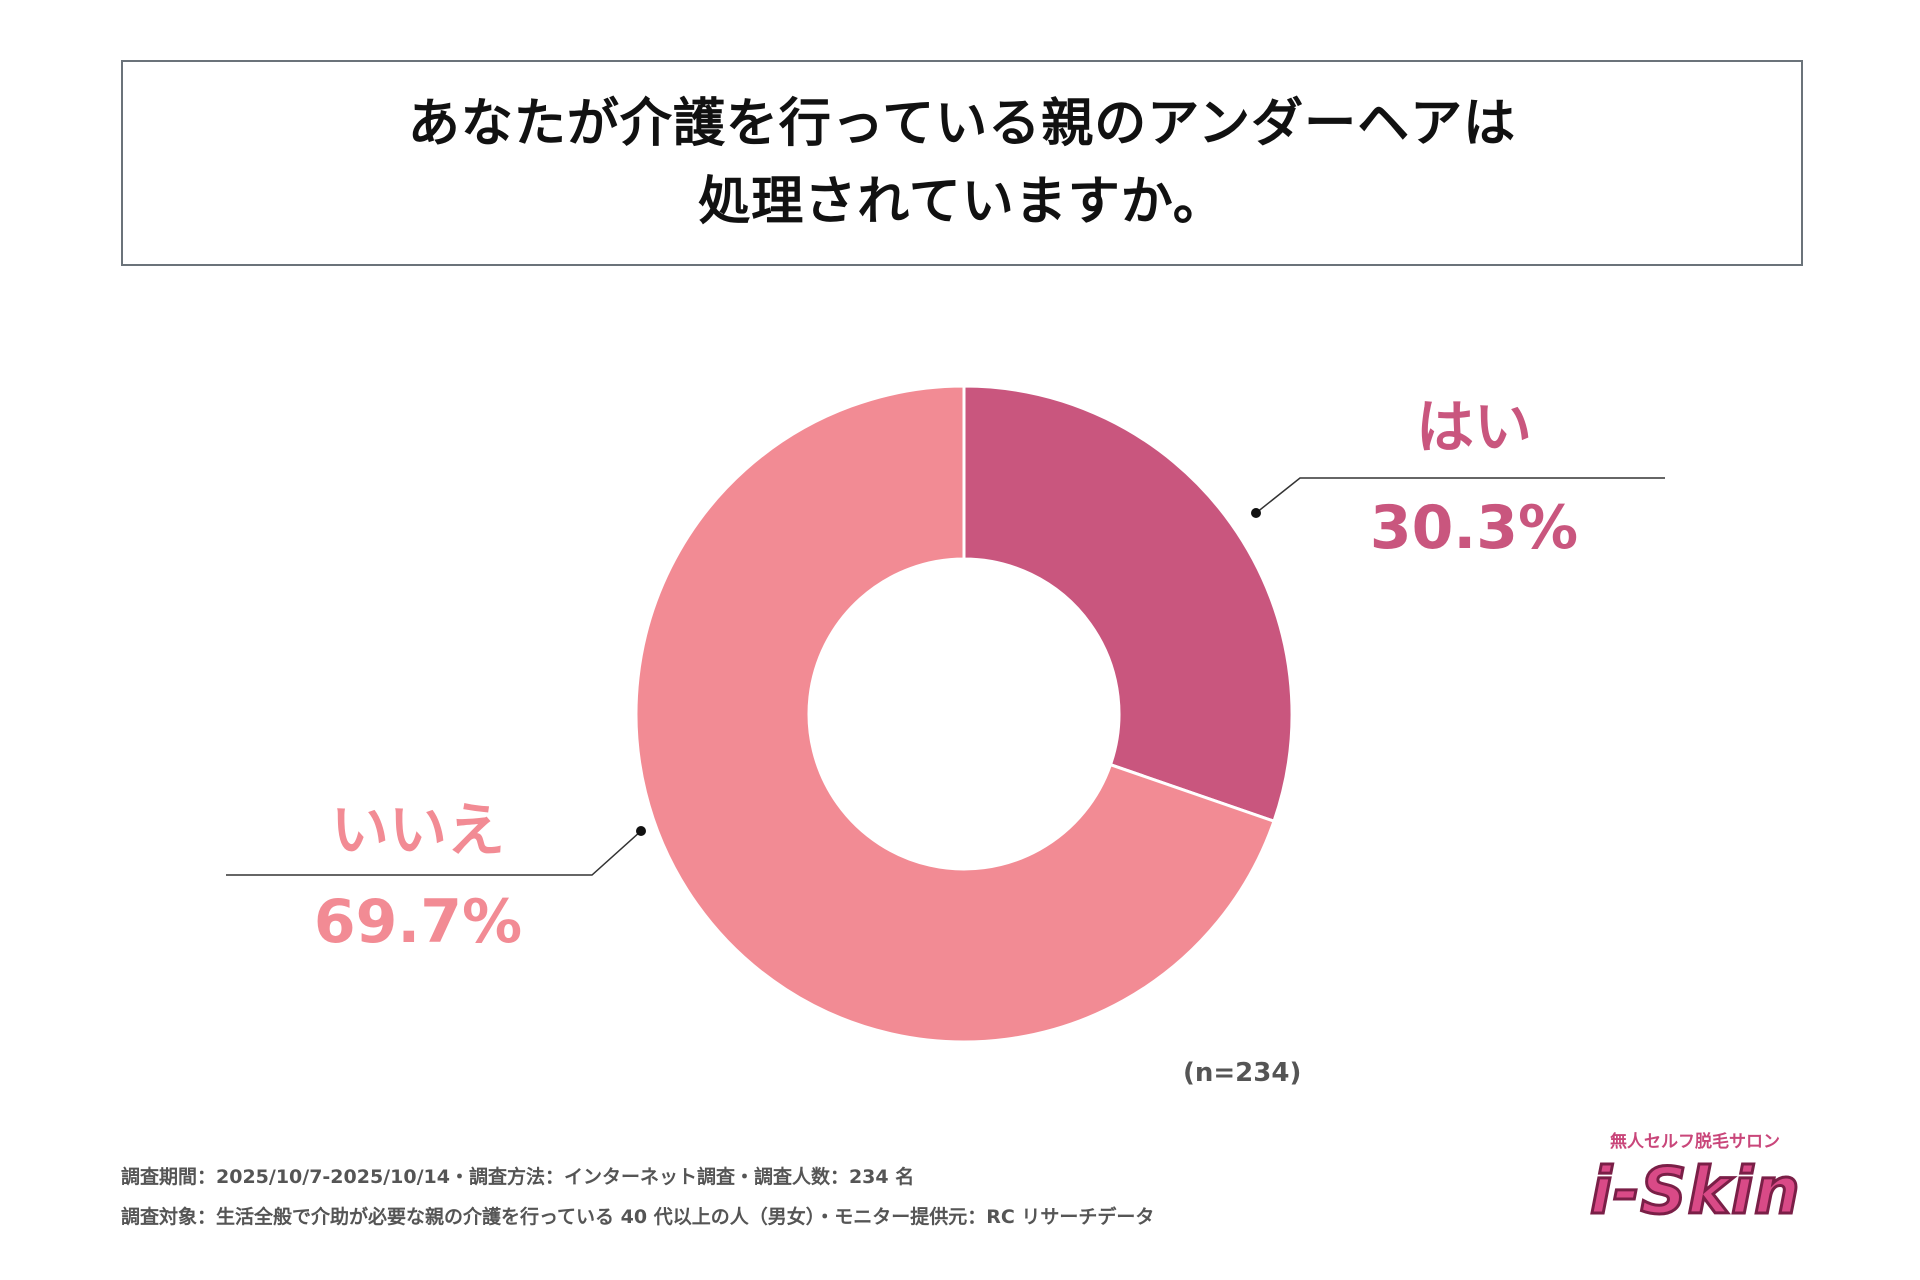  Describe the element at coordinates (1695, 1142) in the screenshot. I see `logo-subtitle: 無人セルフ脱毛サロン` at that location.